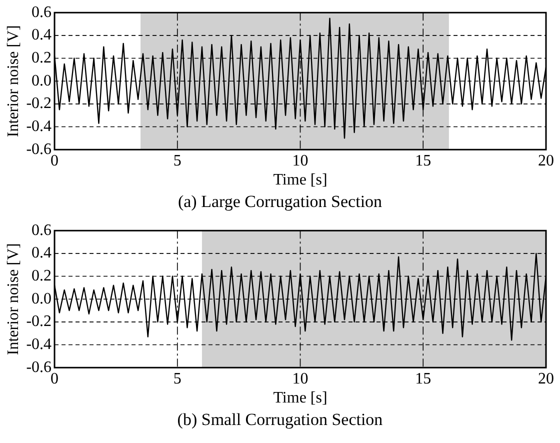 Image resolution: width=560 pixels, height=443 pixels. Describe the element at coordinates (280, 420) in the screenshot. I see `text: (b) Small Corrugation Section` at that location.